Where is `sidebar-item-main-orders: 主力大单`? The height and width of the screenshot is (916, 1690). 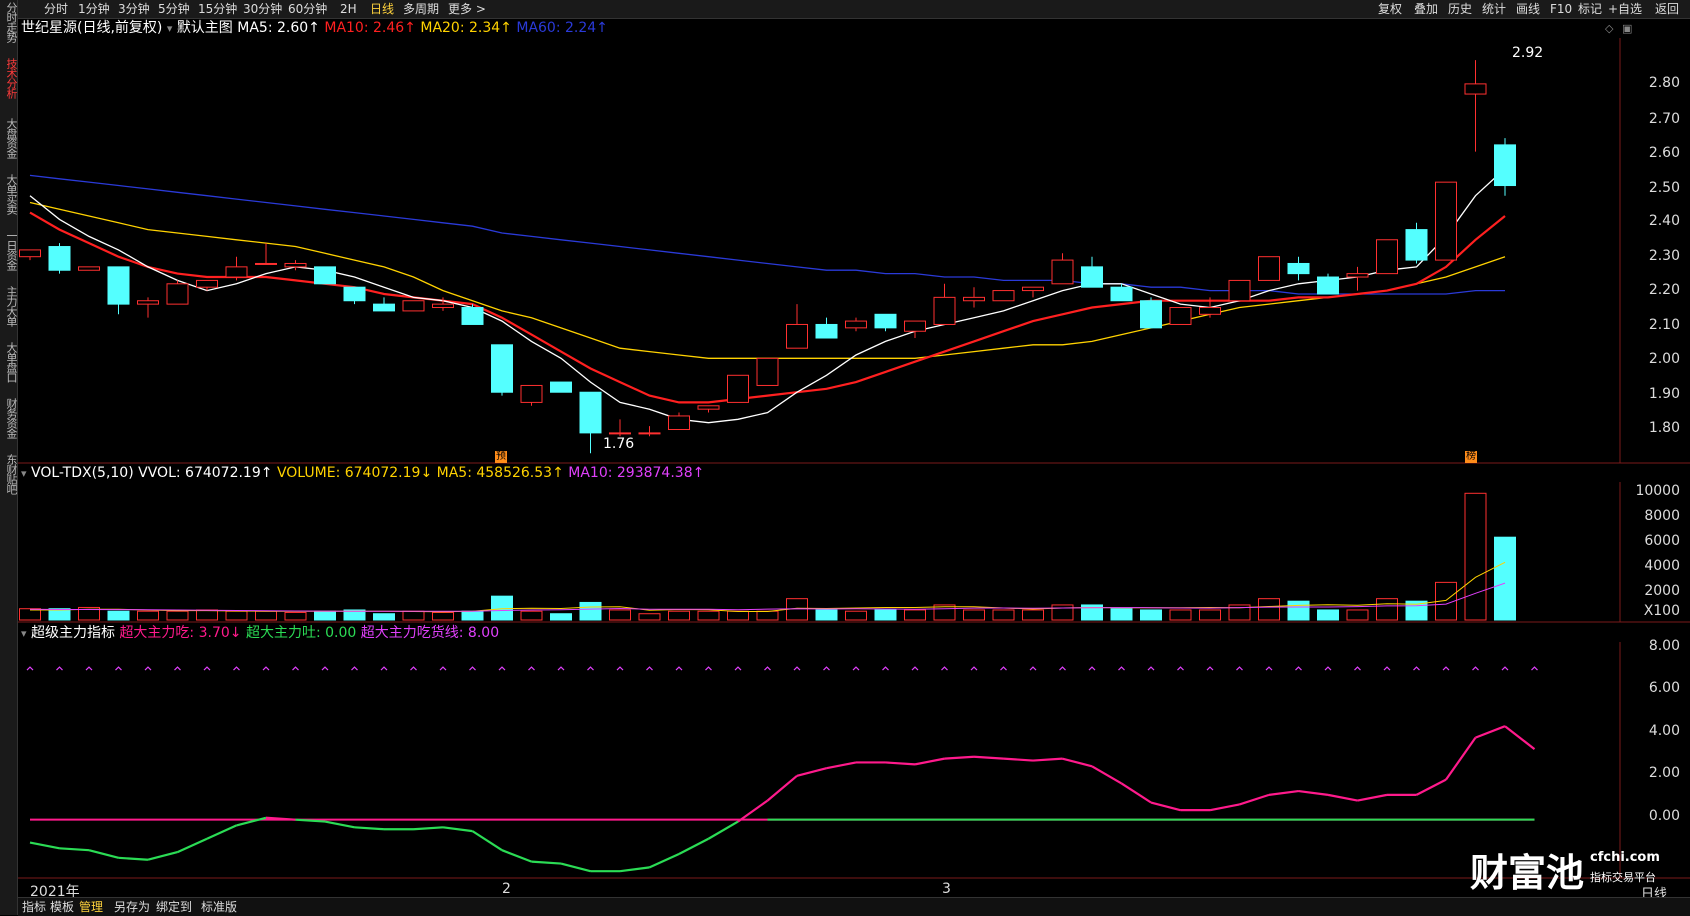
sidebar-item-main-orders: 主力大单 is located at coordinates (11, 306).